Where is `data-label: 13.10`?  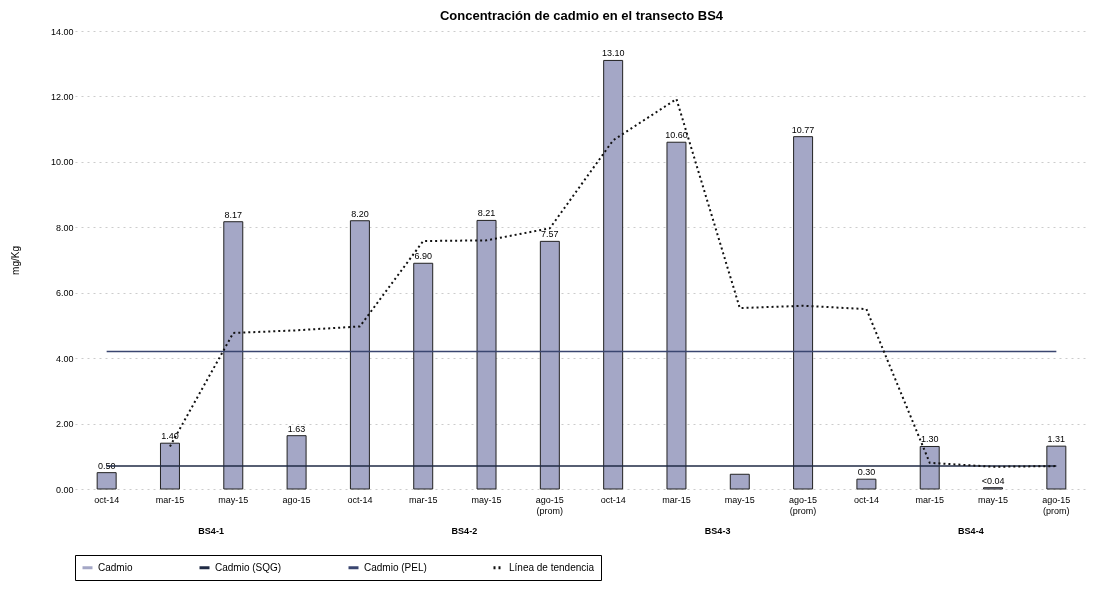 data-label: 13.10 is located at coordinates (613, 53).